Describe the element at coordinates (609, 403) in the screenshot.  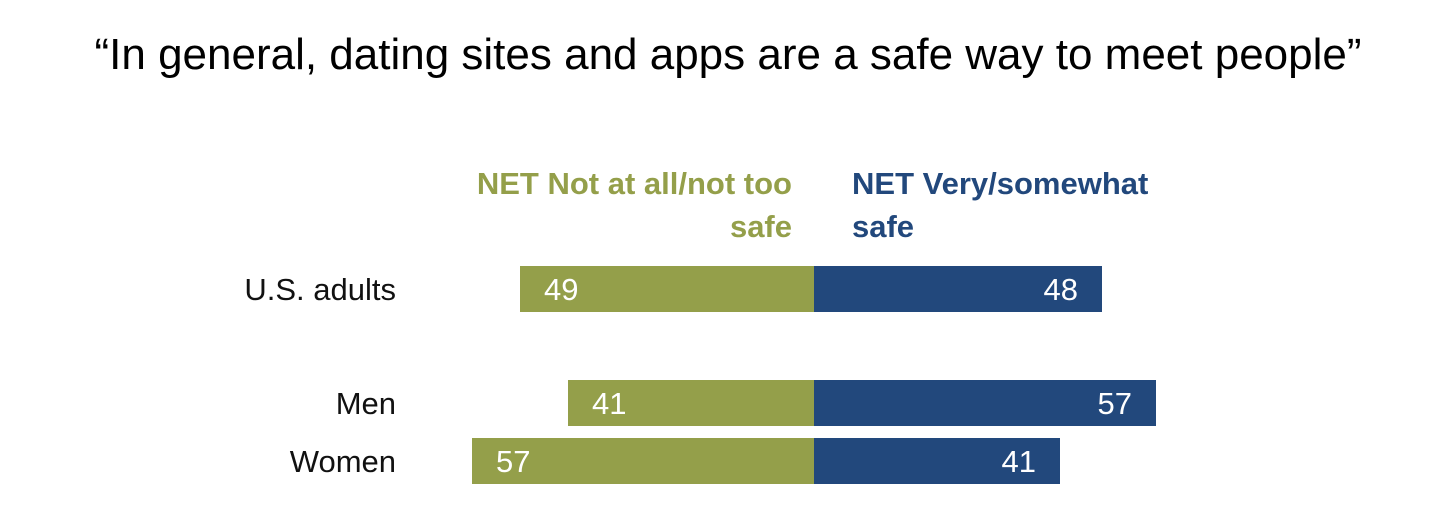
I see `data-label-not-safe: 41` at that location.